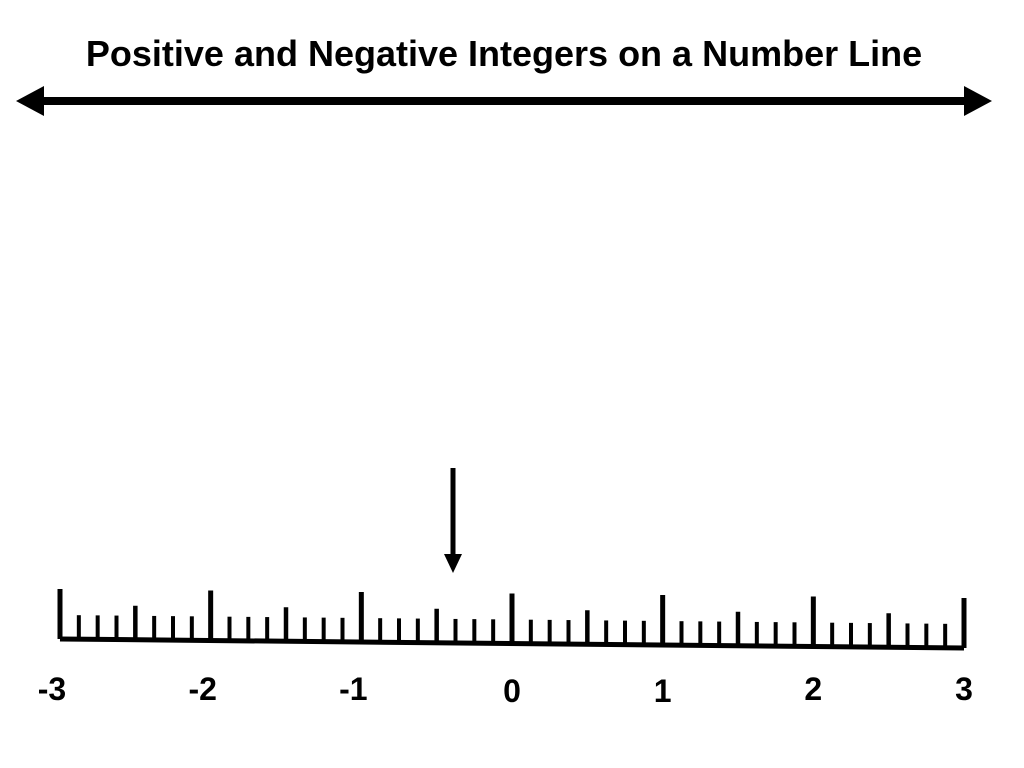 This screenshot has width=1024, height=768. Describe the element at coordinates (353, 689) in the screenshot. I see `tick-label: -1` at that location.